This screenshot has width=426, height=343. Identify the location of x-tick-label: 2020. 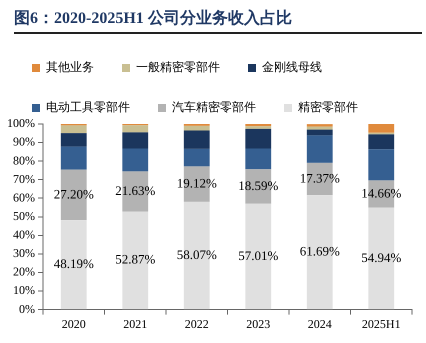
(74, 323).